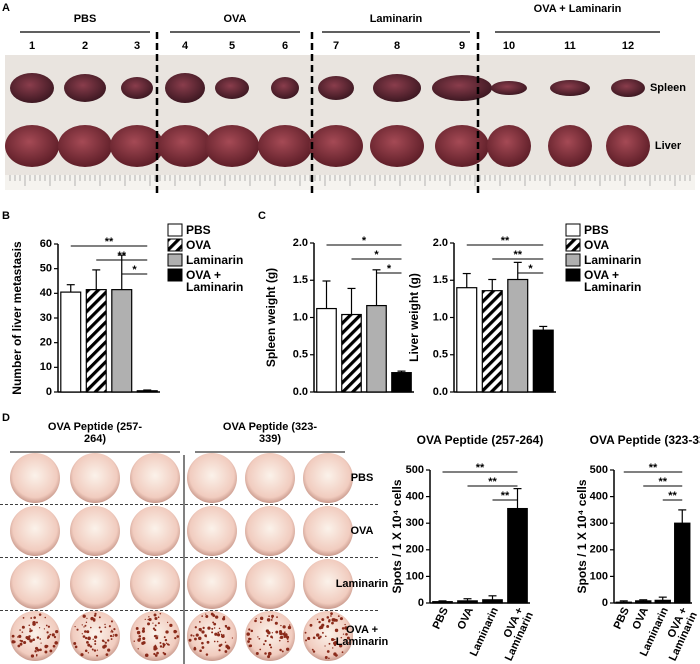  I want to click on y-tick-label: 60, so click(46, 244).